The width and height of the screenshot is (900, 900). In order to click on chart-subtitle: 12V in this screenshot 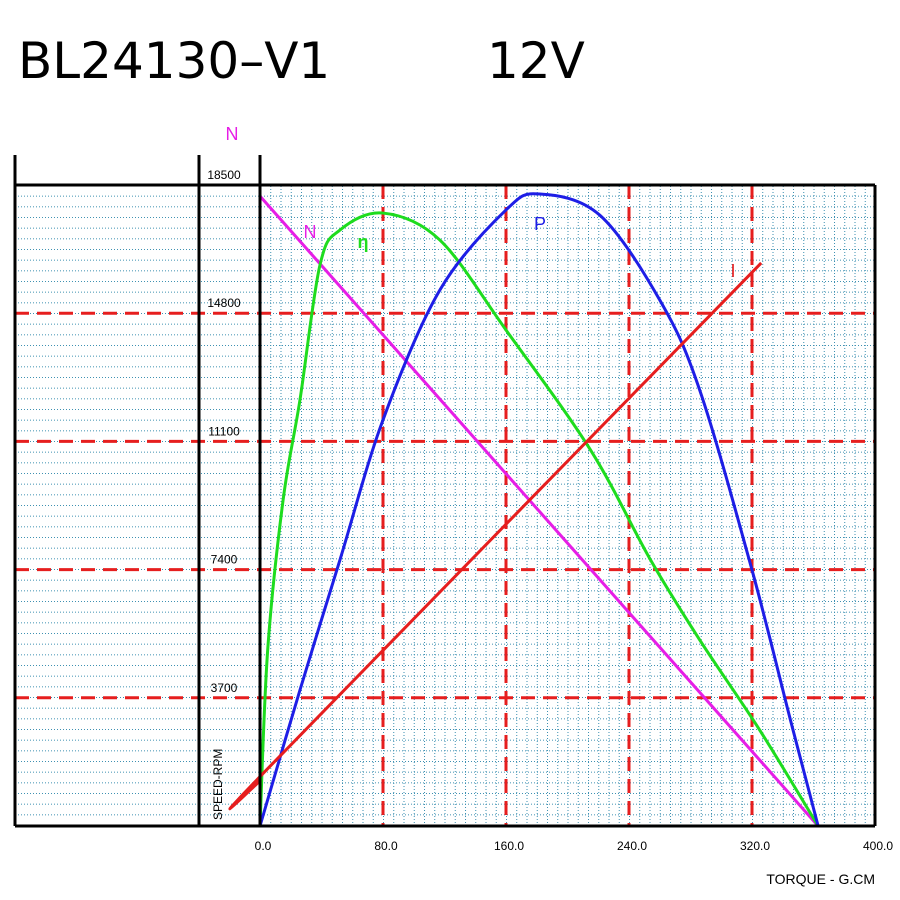, I will do `click(536, 61)`.